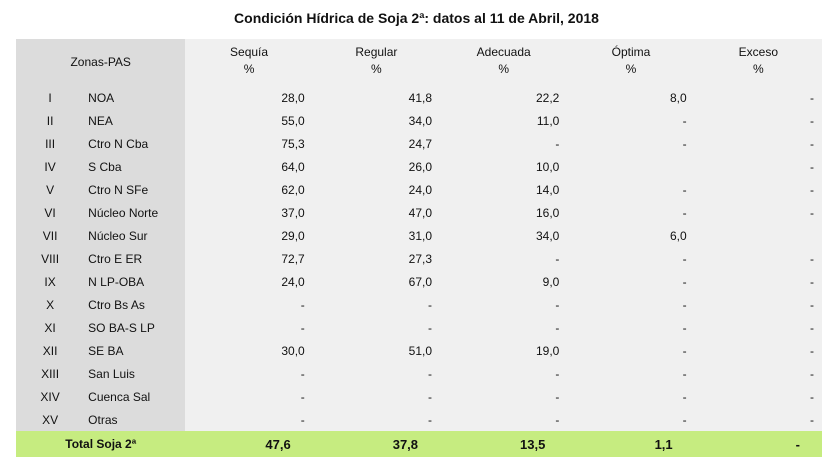 The width and height of the screenshot is (833, 466). I want to click on cell-regular: 67,0, so click(376, 281).